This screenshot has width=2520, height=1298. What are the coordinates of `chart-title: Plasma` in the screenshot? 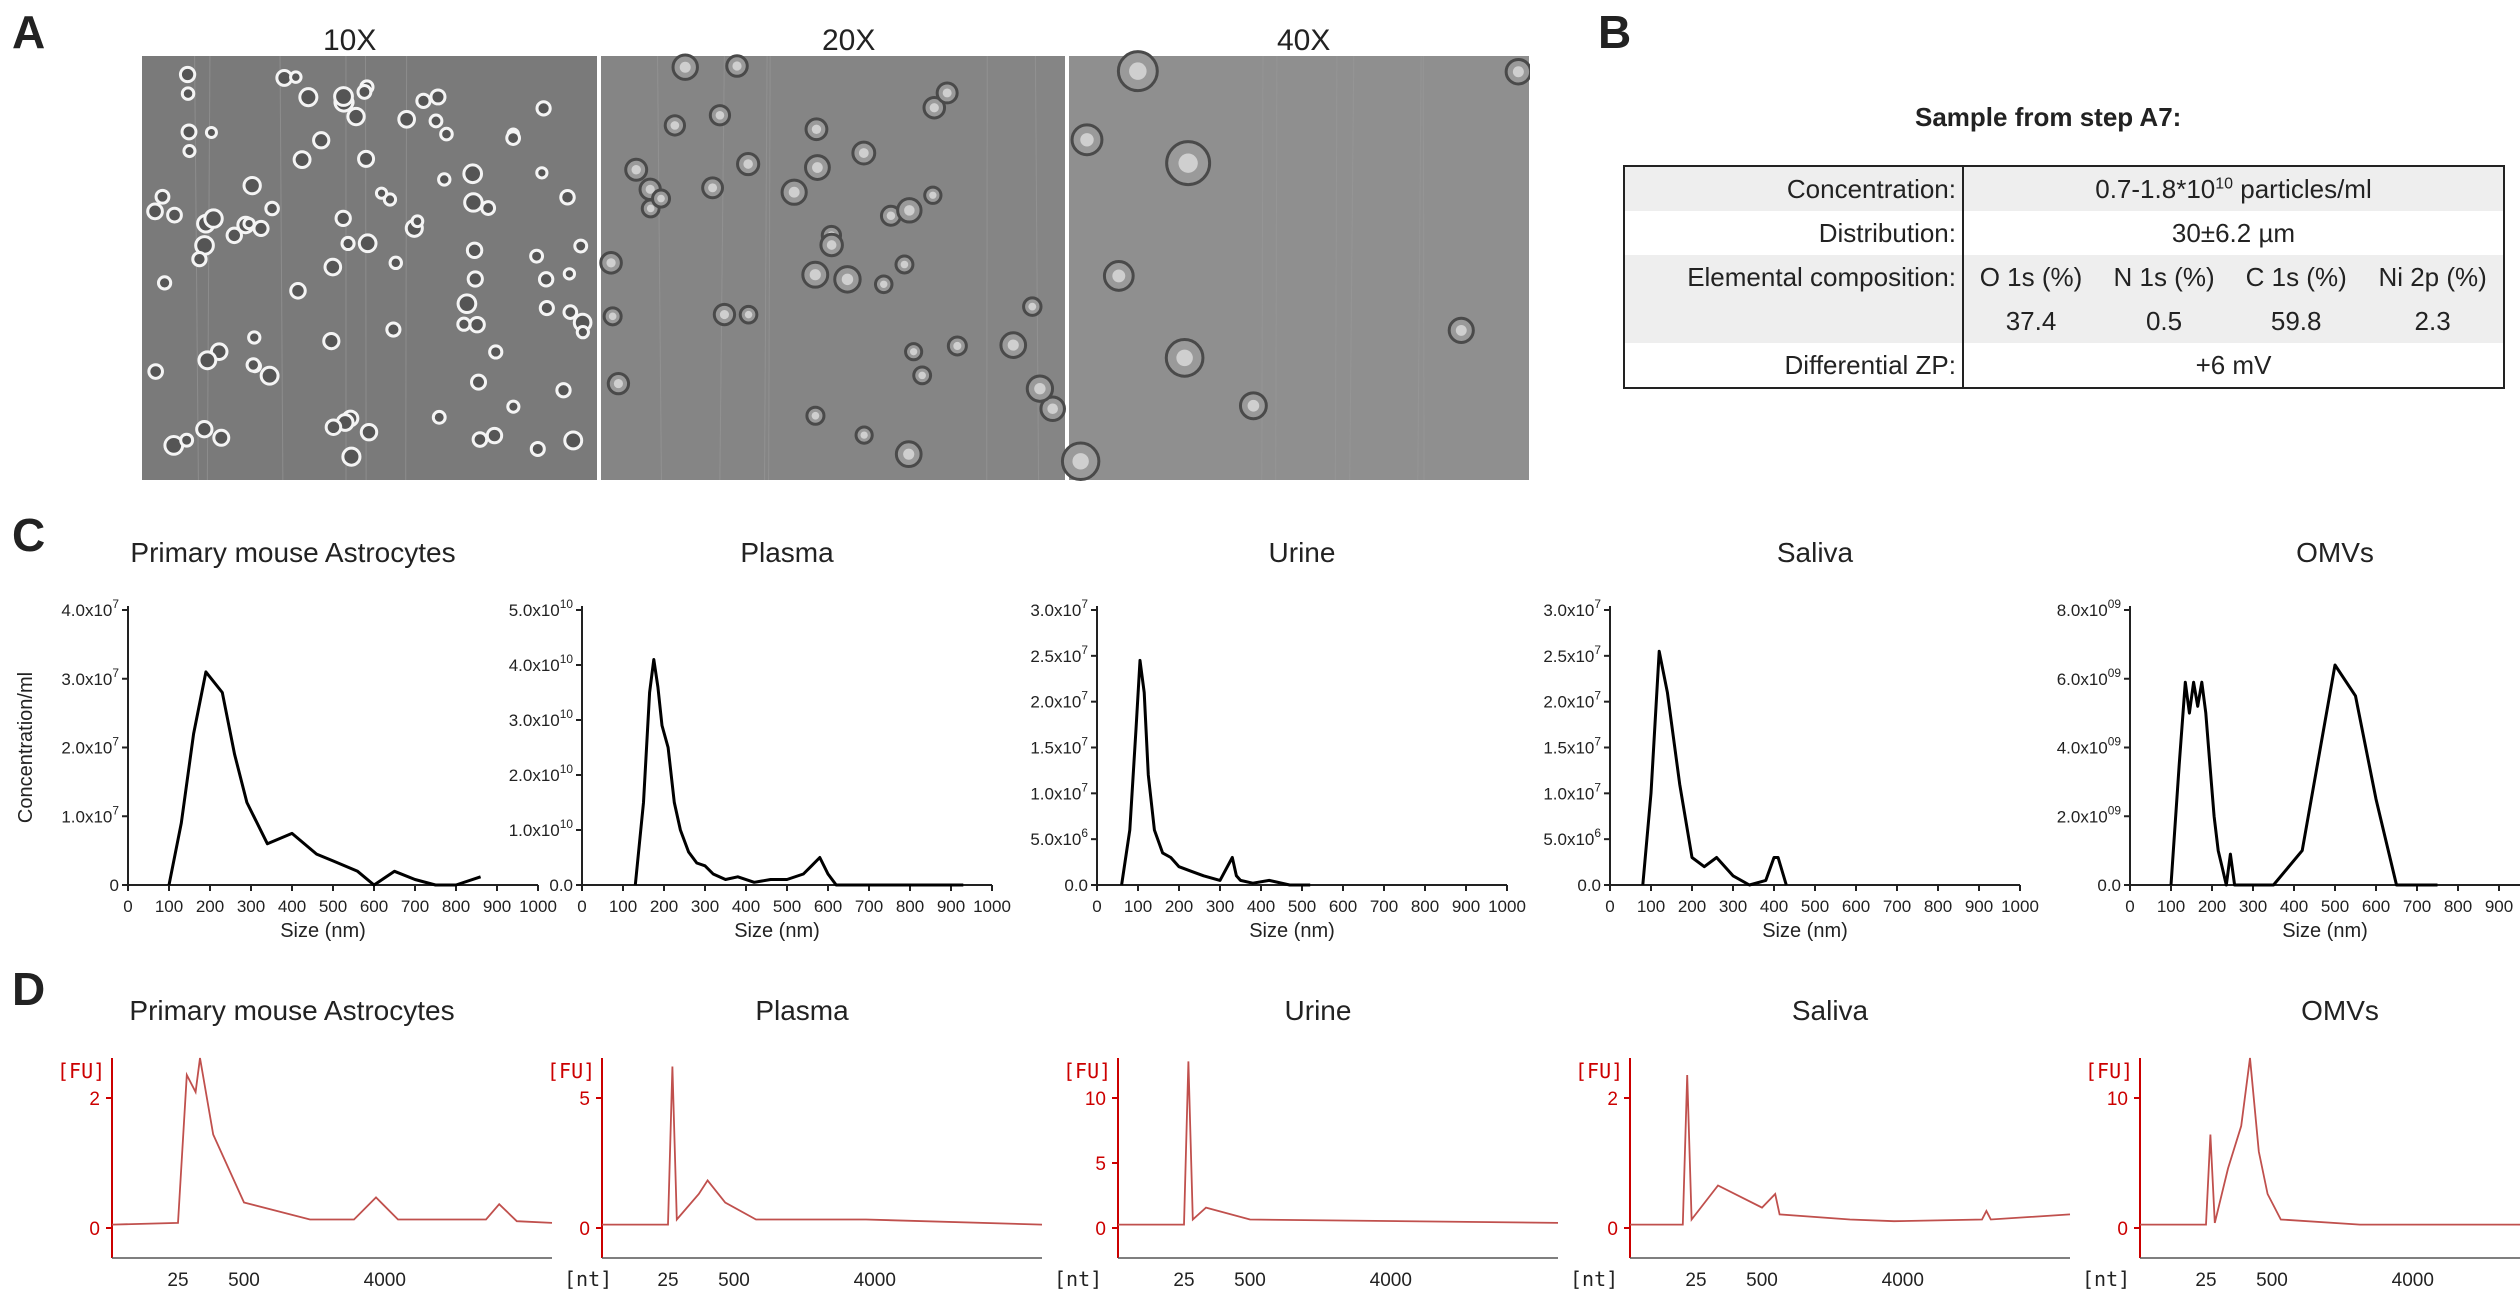 It's located at (787, 552).